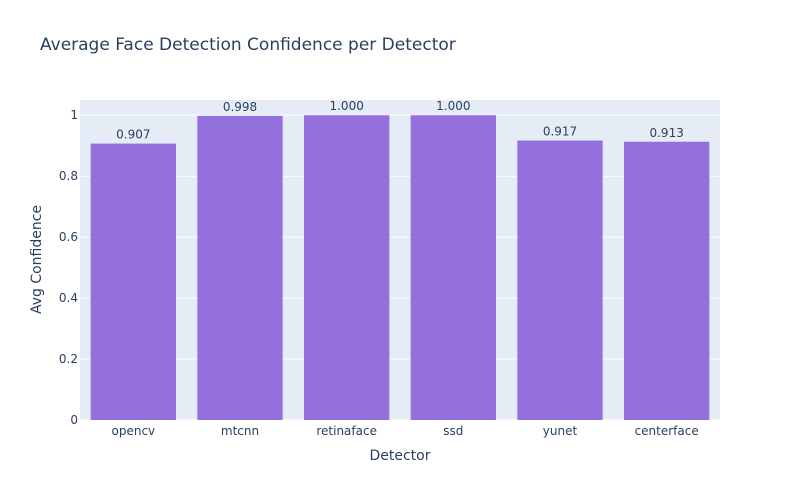 The image size is (800, 500). What do you see at coordinates (240, 107) in the screenshot?
I see `data-label: 0.998` at bounding box center [240, 107].